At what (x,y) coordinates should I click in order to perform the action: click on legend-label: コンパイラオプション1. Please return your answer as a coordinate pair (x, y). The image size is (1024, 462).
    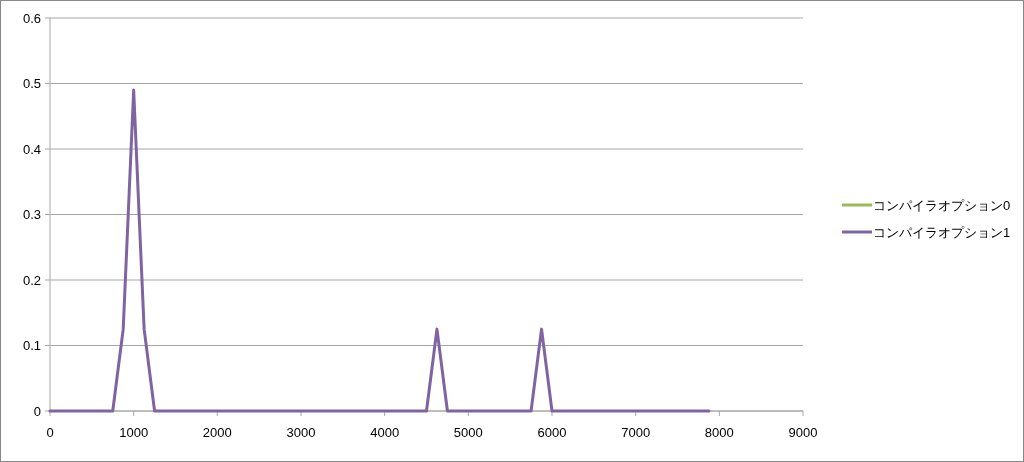
    Looking at the image, I should click on (942, 232).